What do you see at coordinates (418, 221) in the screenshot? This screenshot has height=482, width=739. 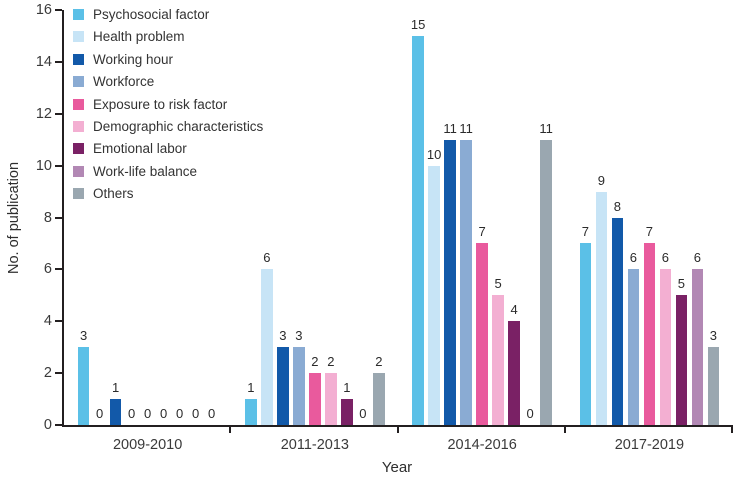 I see `bar: 15` at bounding box center [418, 221].